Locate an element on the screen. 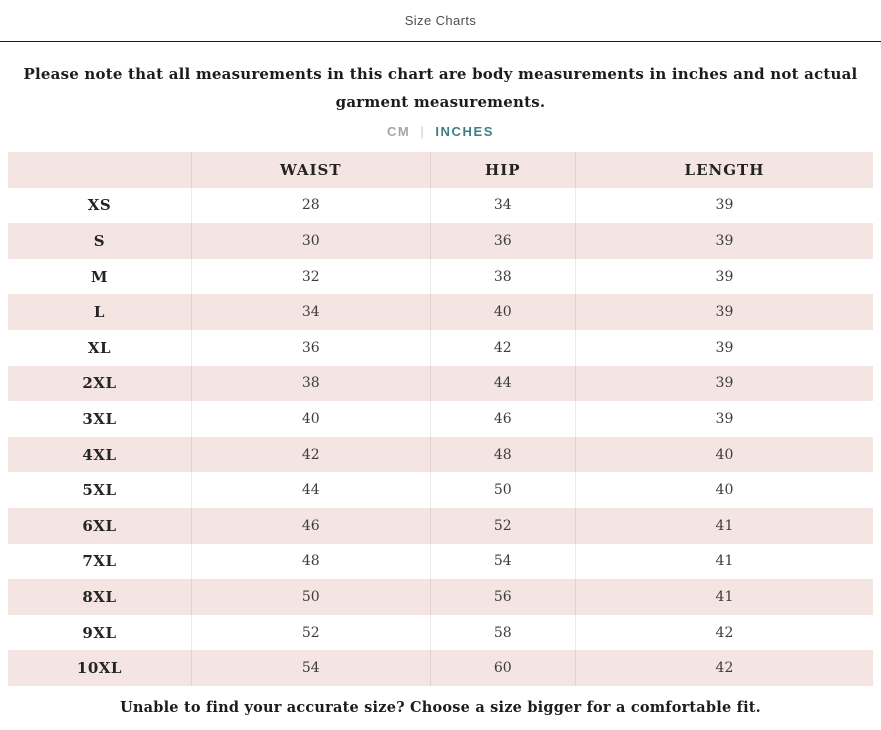 Image resolution: width=881 pixels, height=730 pixels. measurement-value: 32 is located at coordinates (311, 276).